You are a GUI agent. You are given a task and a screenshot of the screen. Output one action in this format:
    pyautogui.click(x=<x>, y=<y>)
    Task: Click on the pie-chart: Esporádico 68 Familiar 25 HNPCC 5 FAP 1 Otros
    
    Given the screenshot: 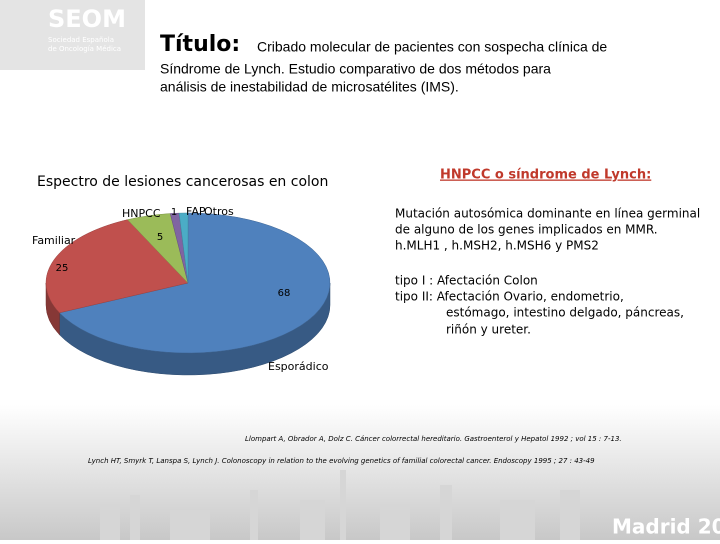 What is the action you would take?
    pyautogui.click(x=181, y=290)
    